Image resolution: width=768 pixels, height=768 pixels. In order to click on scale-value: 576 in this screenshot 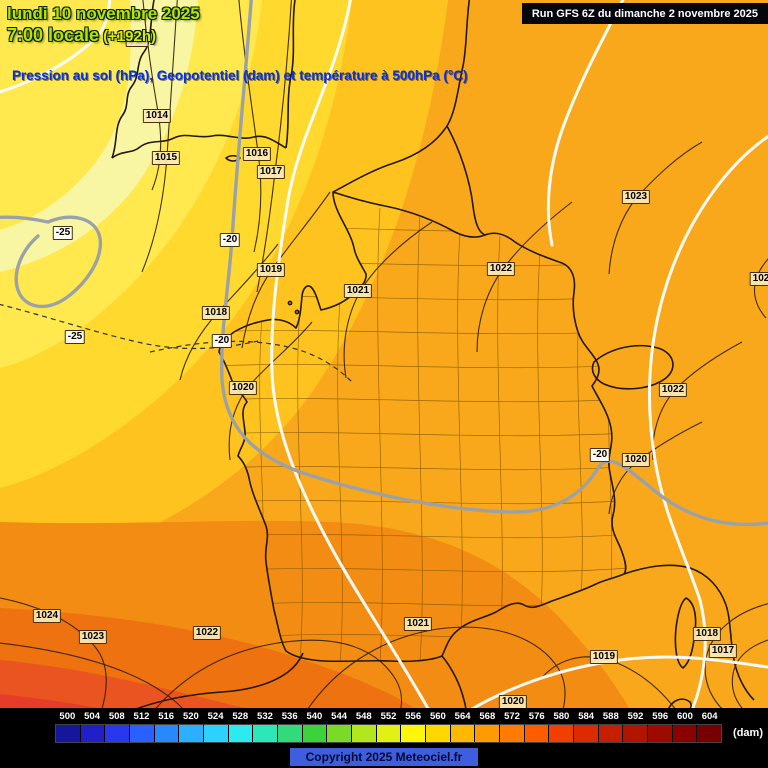, I will do `click(536, 716)`.